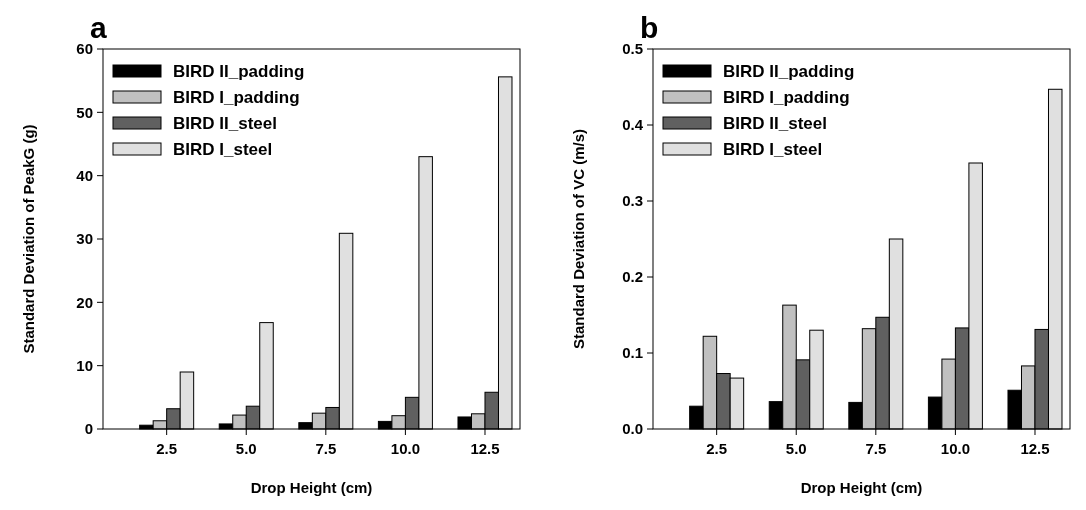  What do you see at coordinates (632, 277) in the screenshot?
I see `y-tick-label: 0.2` at bounding box center [632, 277].